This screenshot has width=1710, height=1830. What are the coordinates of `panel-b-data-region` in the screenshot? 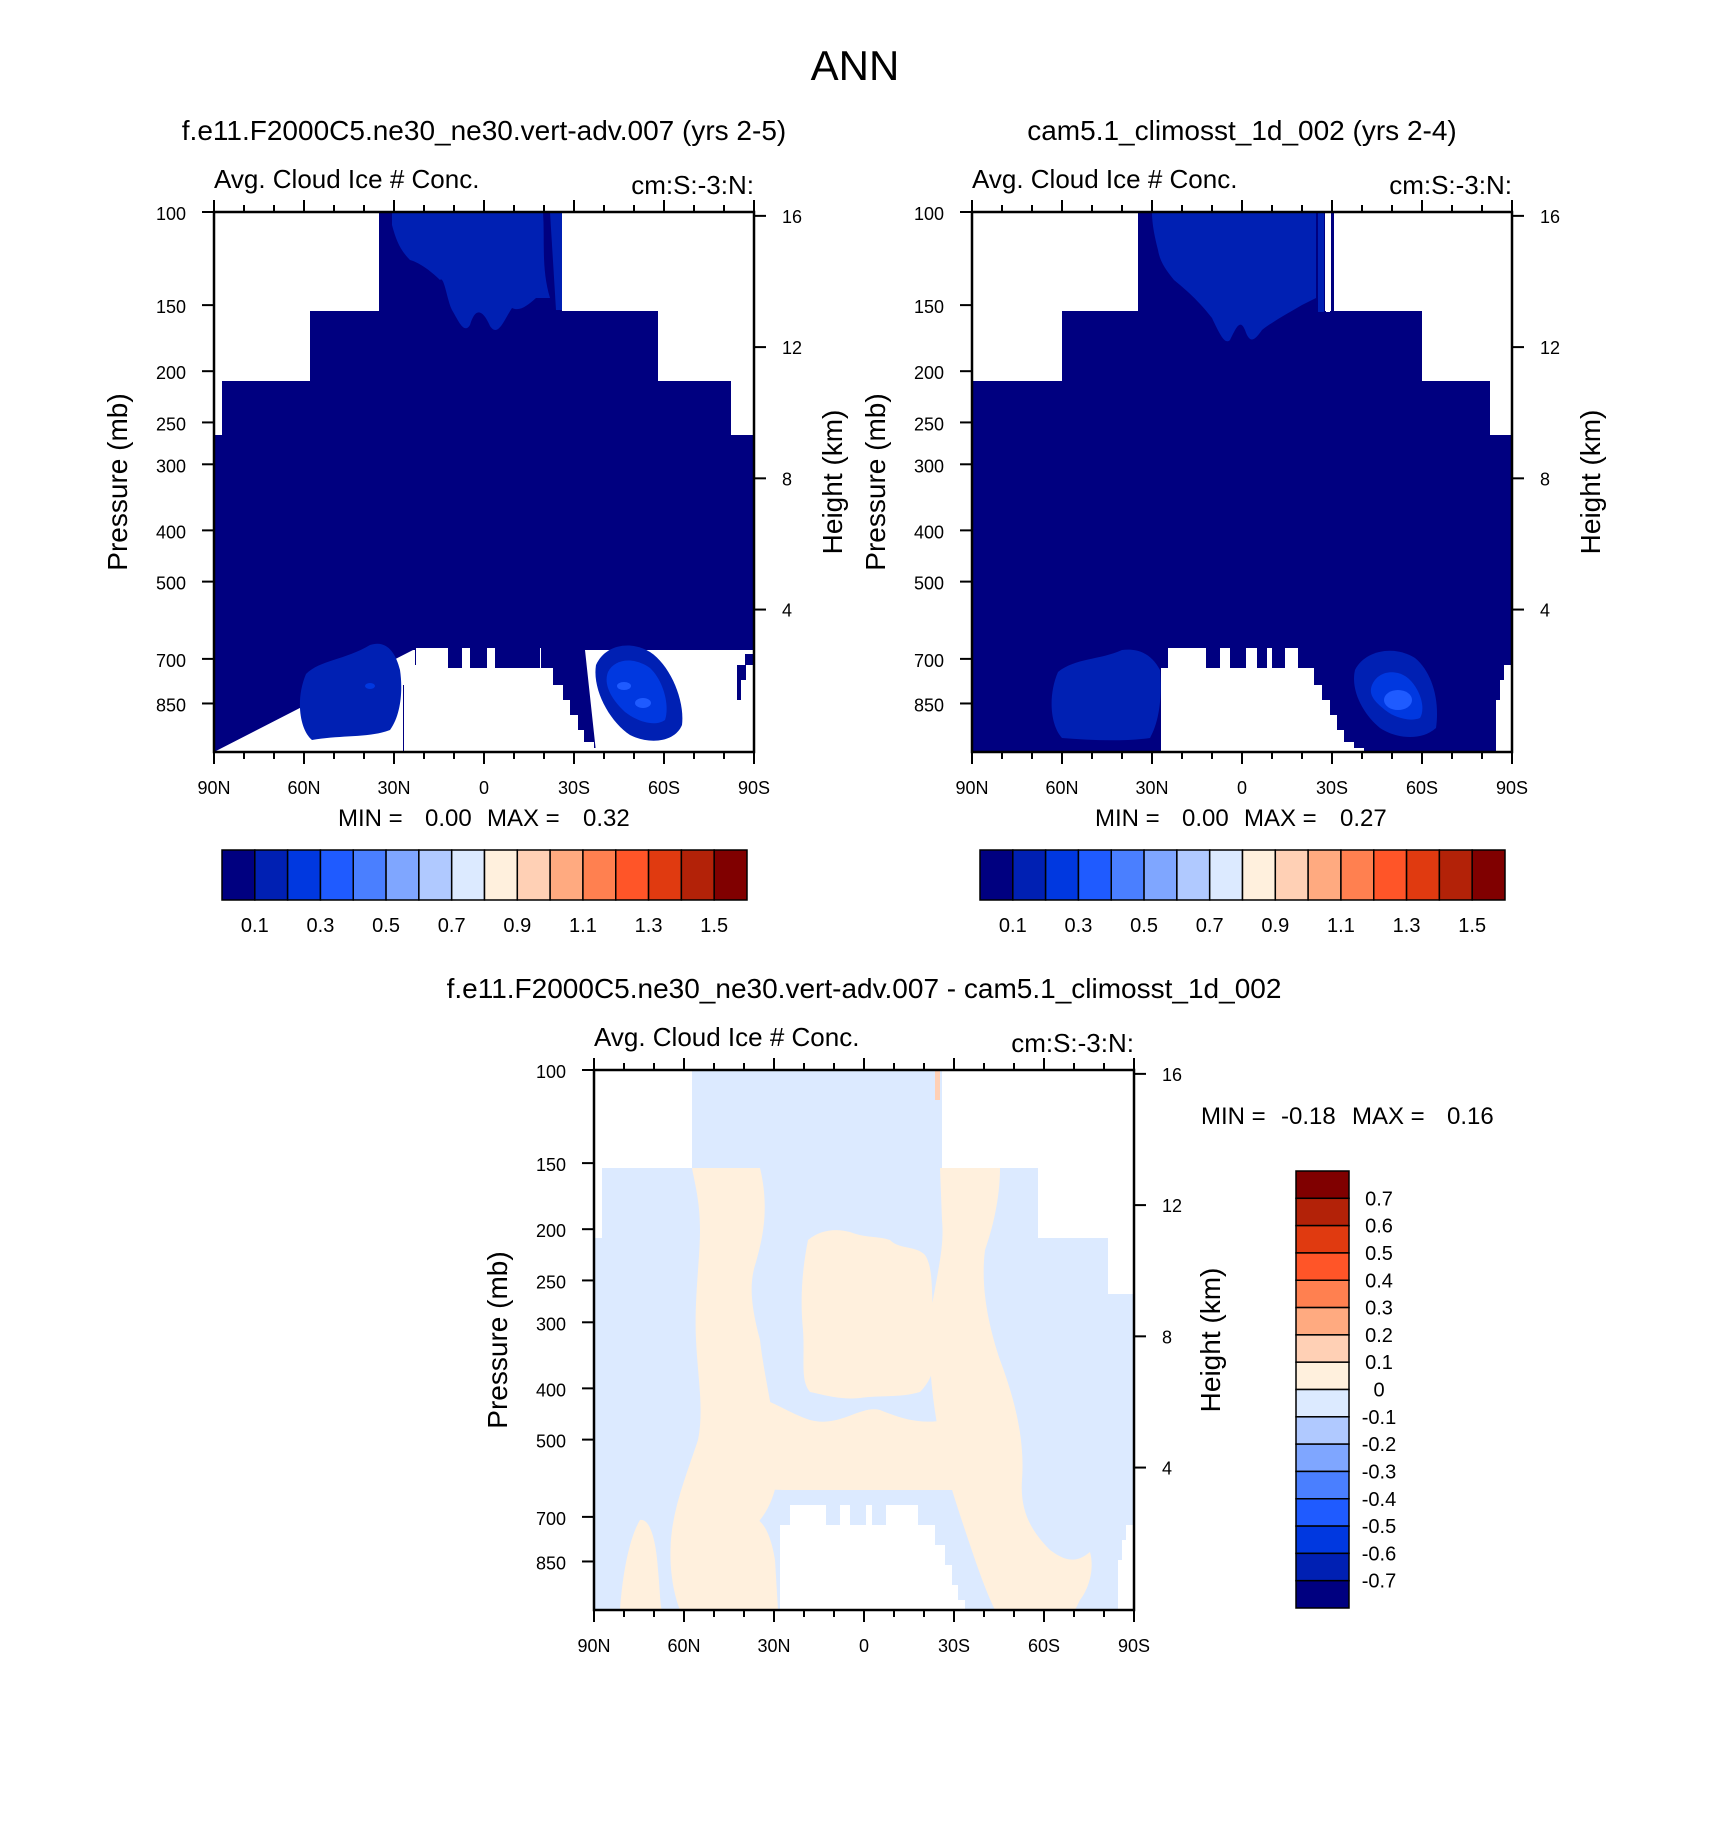 It's located at (1242, 482).